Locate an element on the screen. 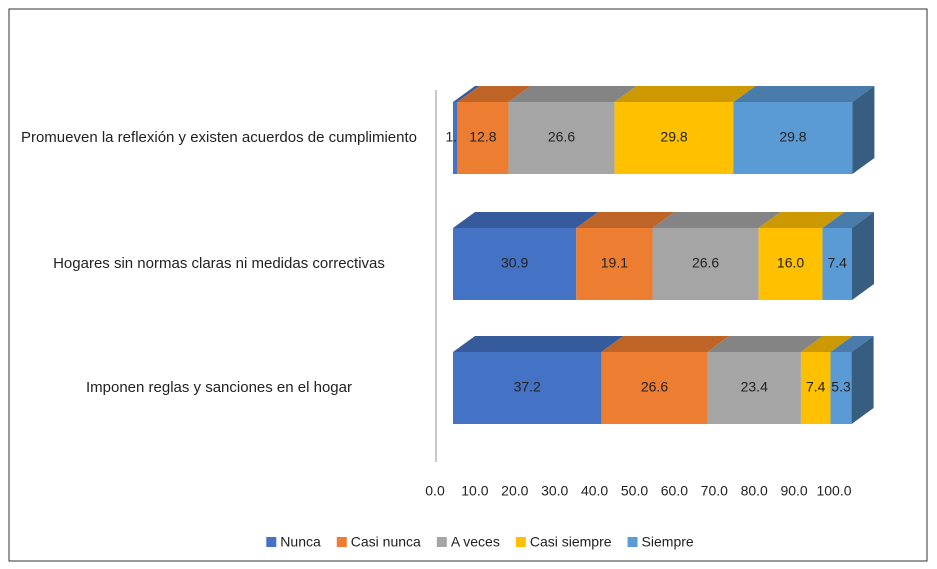 The width and height of the screenshot is (937, 569). legend-label: Siempre is located at coordinates (668, 542).